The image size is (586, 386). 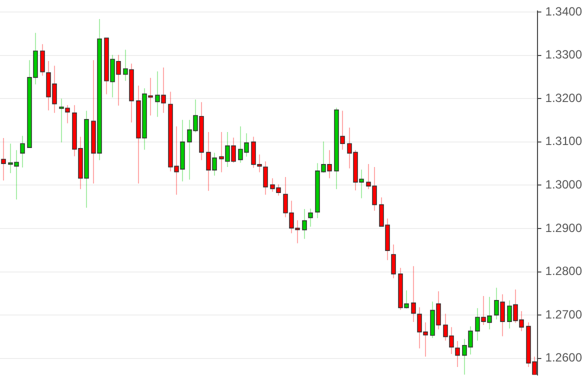 I want to click on y-tick-label: 1.2900, so click(x=563, y=227).